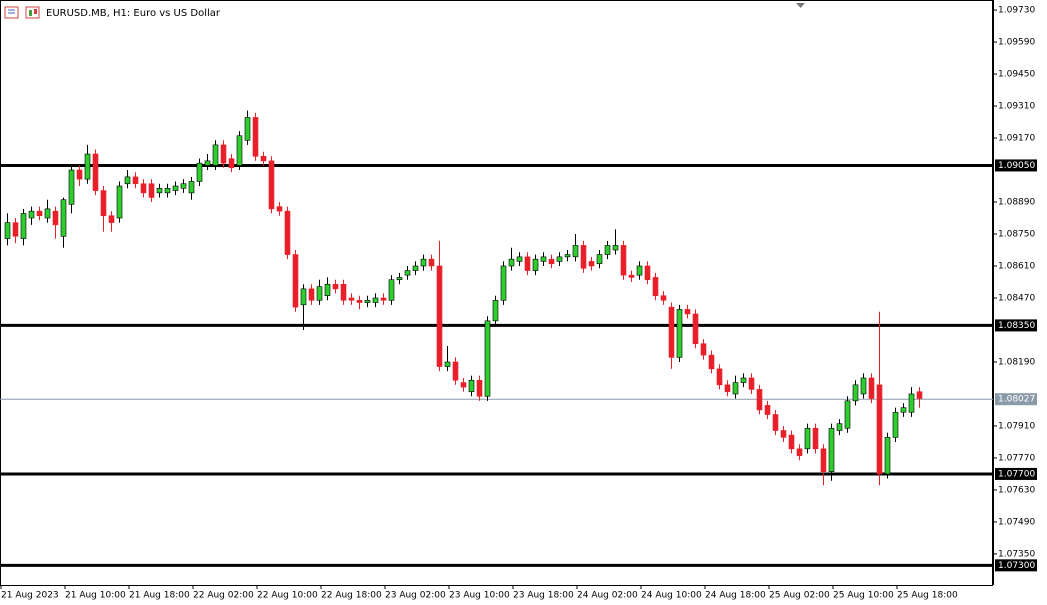  What do you see at coordinates (607, 596) in the screenshot?
I see `x-tick-label: 24 Aug 02:00` at bounding box center [607, 596].